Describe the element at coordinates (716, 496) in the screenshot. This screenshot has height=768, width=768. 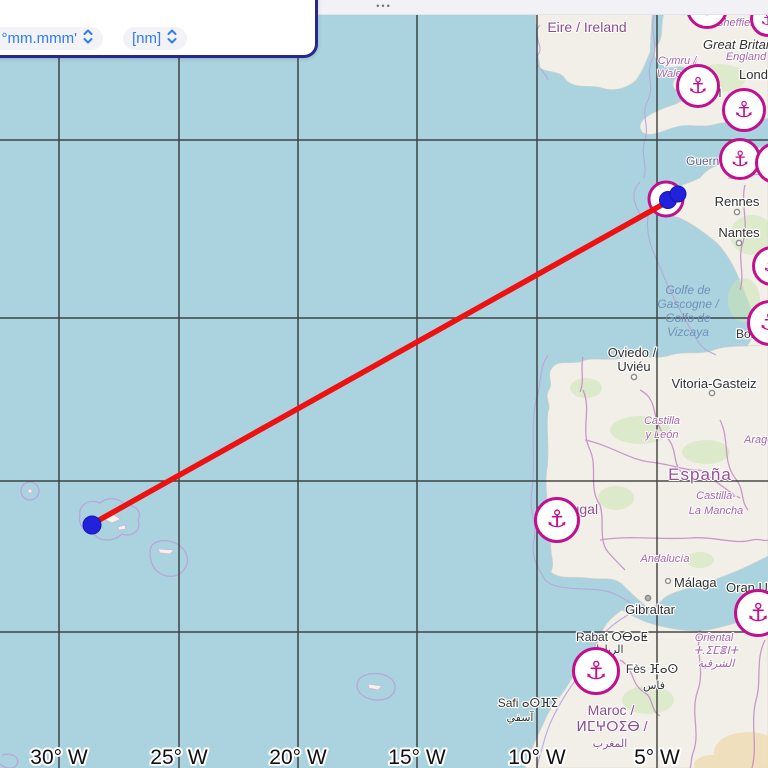
I see `label-castilla-mancha-1: Castilla-` at that location.